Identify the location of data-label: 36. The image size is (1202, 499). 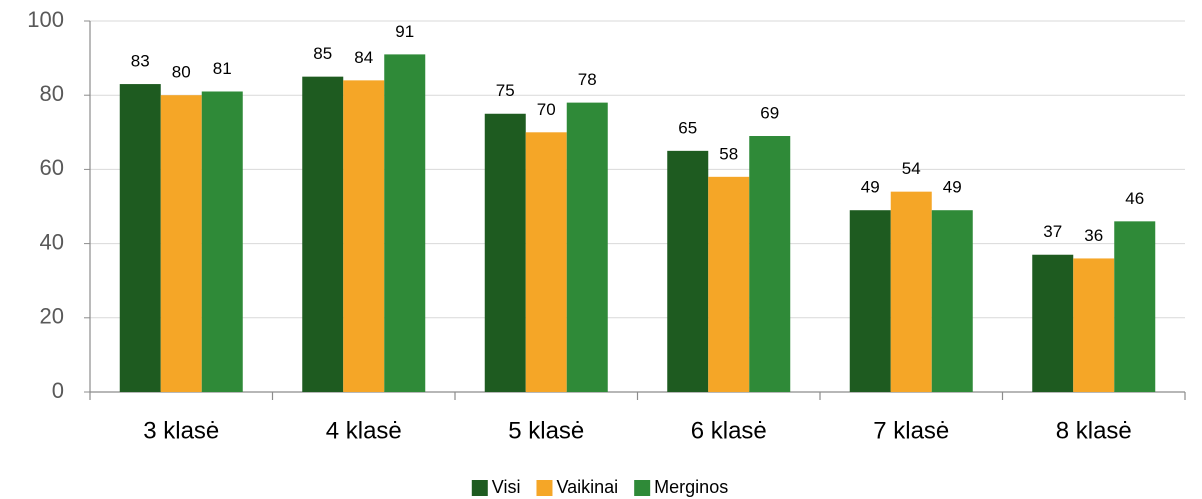
(1093, 235).